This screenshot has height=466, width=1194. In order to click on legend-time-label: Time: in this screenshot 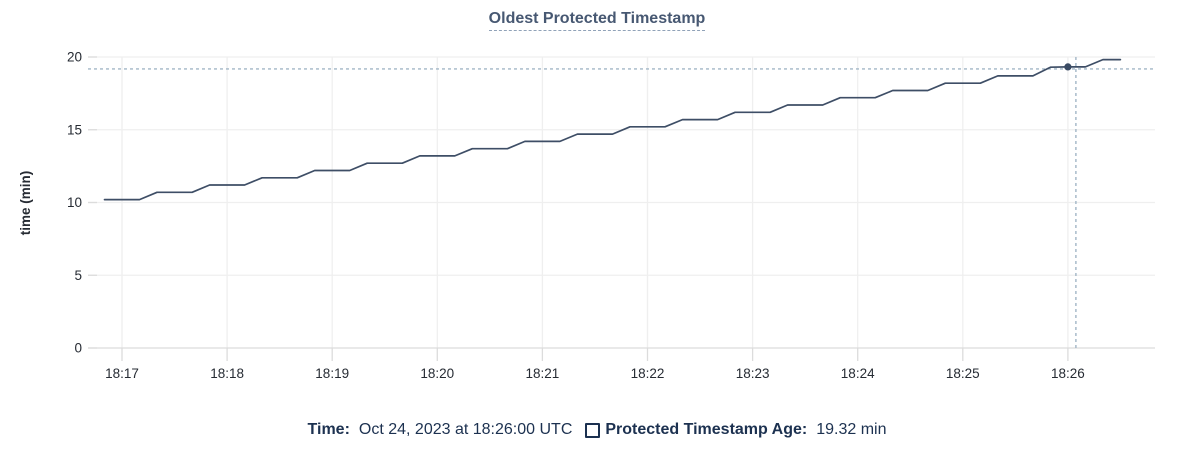, I will do `click(328, 429)`.